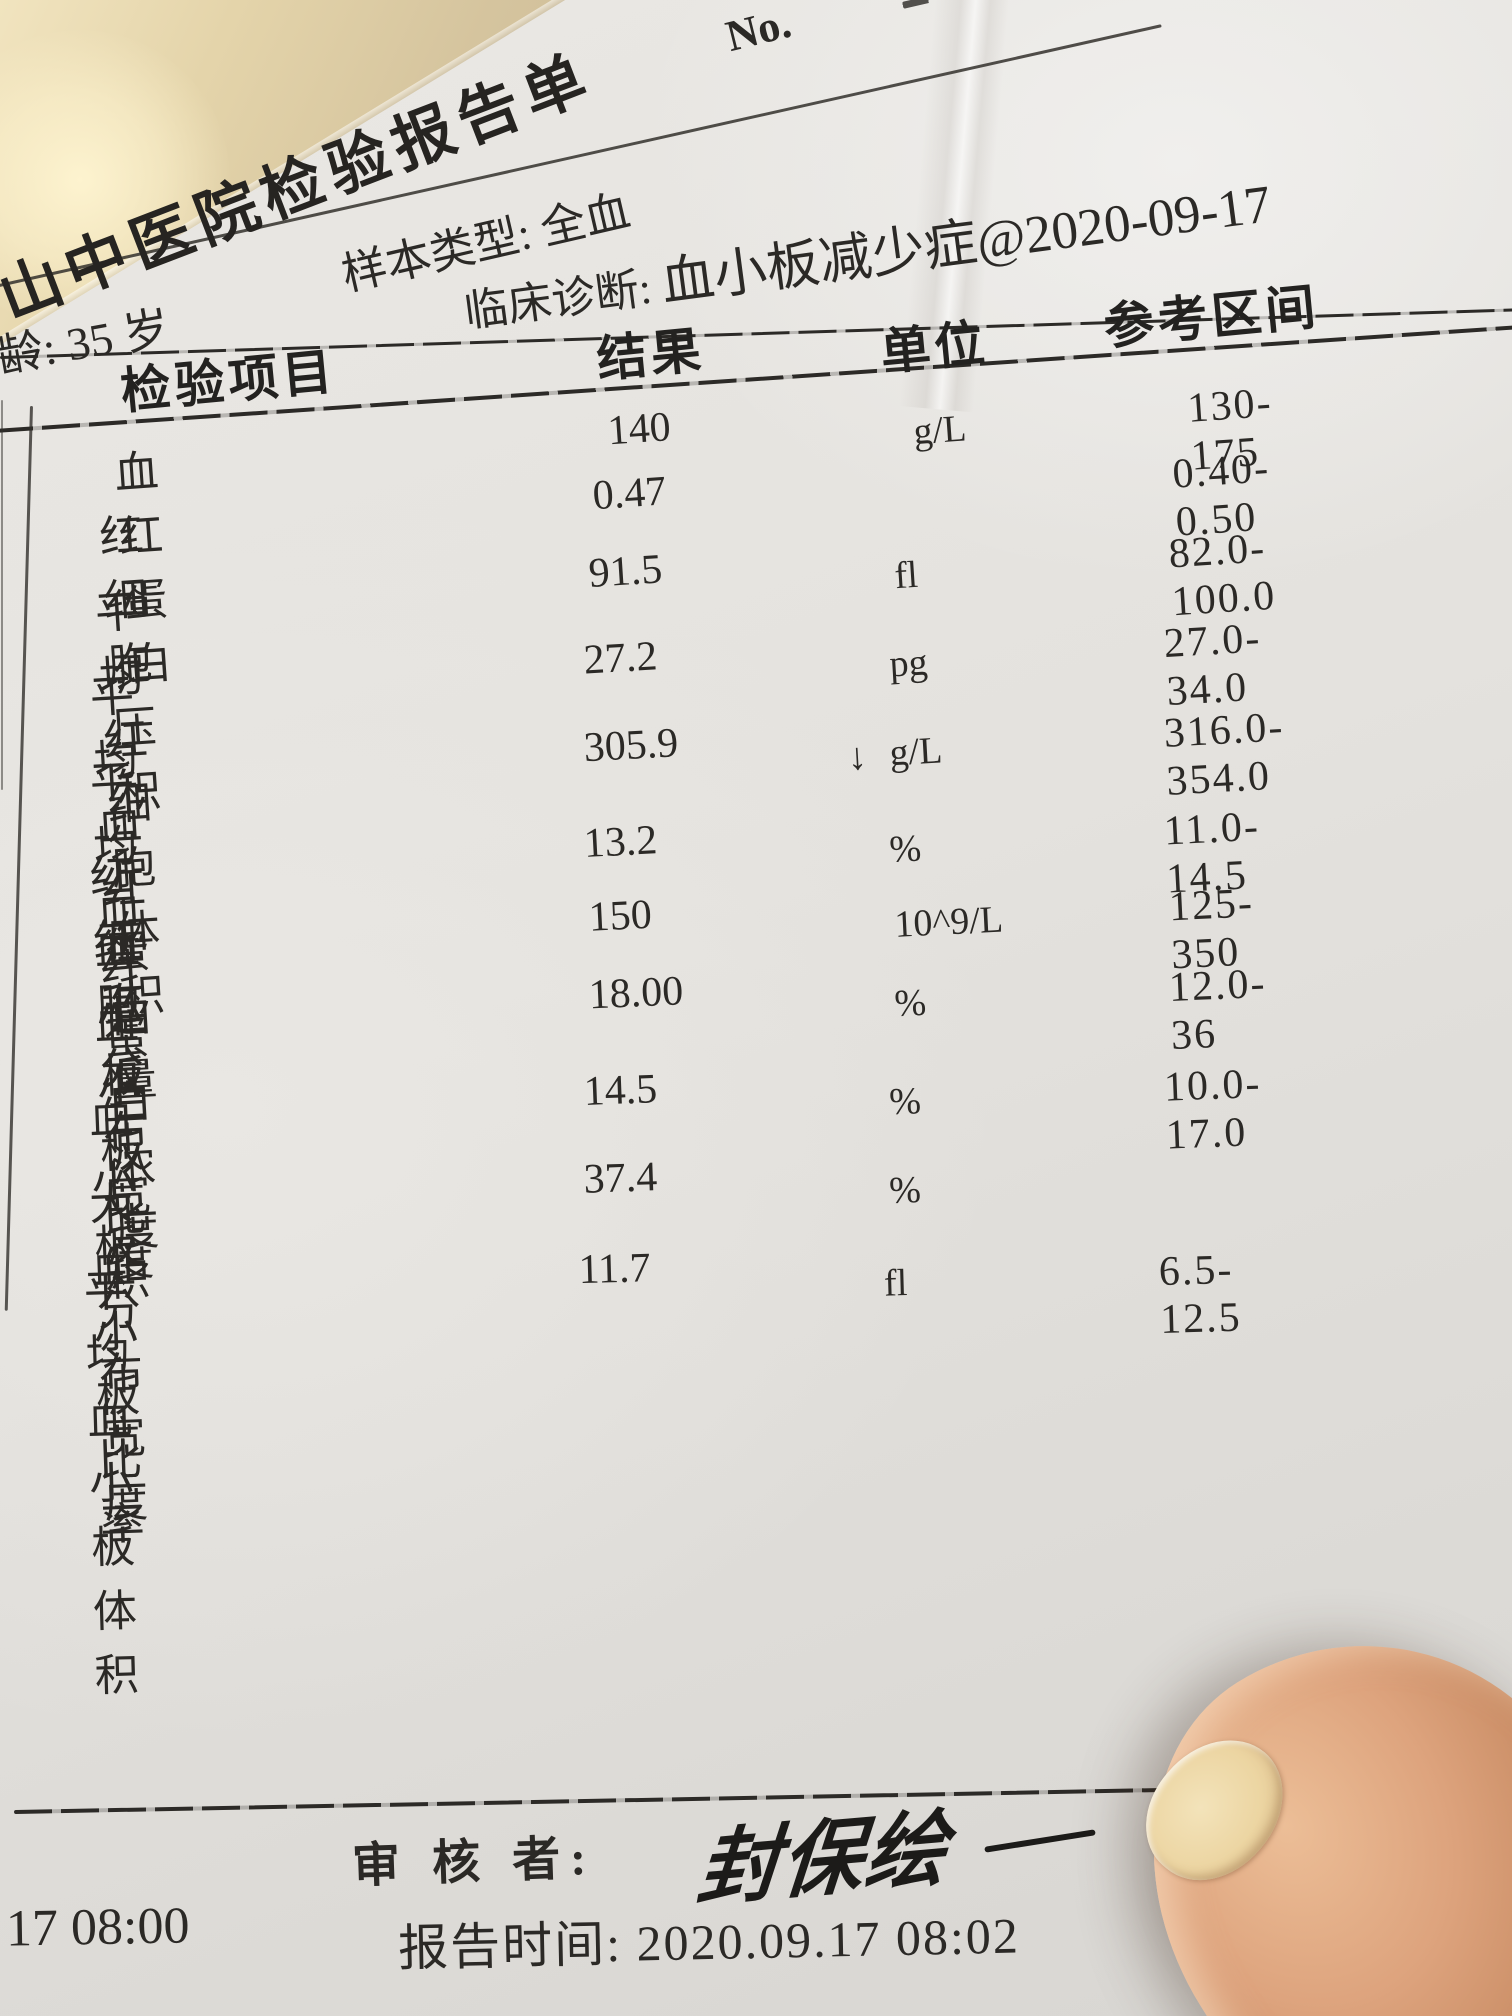 This screenshot has width=1512, height=2016. What do you see at coordinates (1217, 1009) in the screenshot?
I see `reference-range: 12.0- 36` at bounding box center [1217, 1009].